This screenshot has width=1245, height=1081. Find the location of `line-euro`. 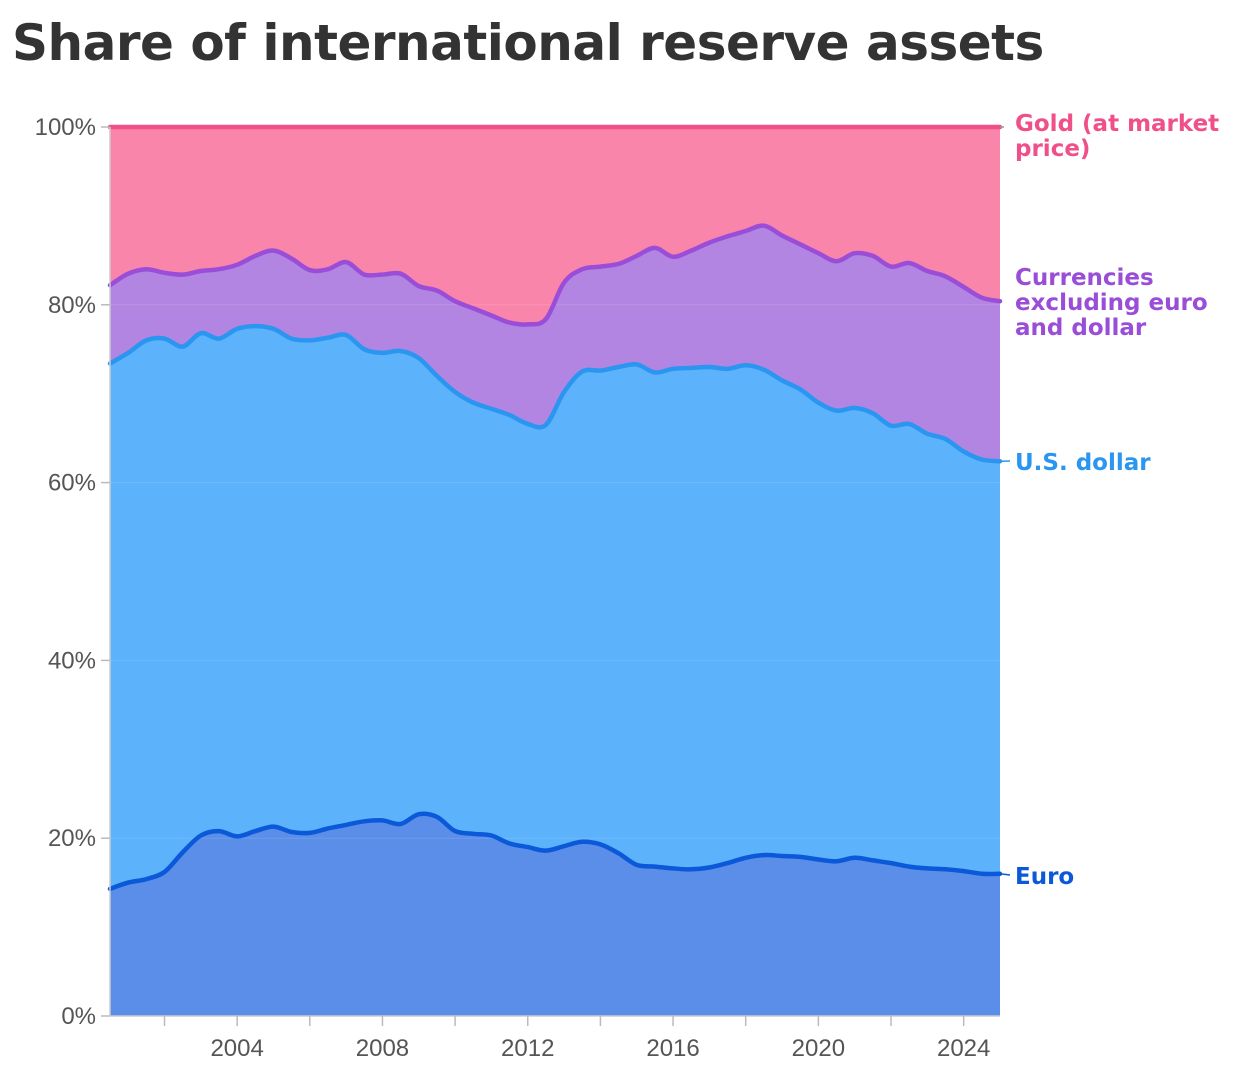

line-euro is located at coordinates (555, 851).